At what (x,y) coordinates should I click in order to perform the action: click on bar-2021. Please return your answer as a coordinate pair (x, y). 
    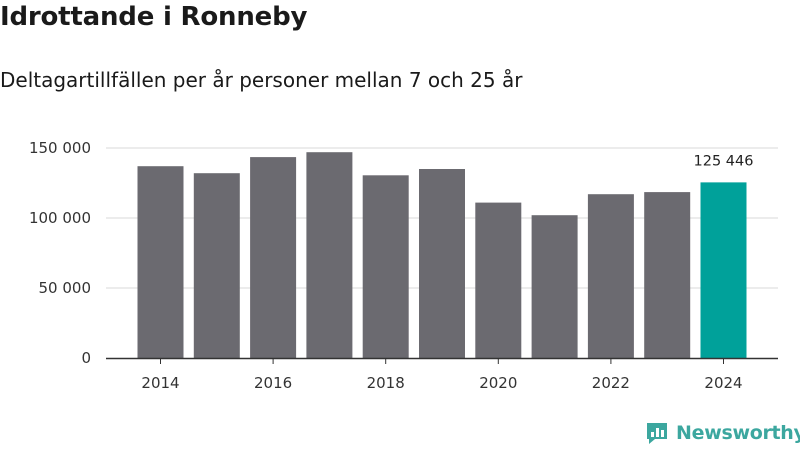
    Looking at the image, I should click on (554, 286).